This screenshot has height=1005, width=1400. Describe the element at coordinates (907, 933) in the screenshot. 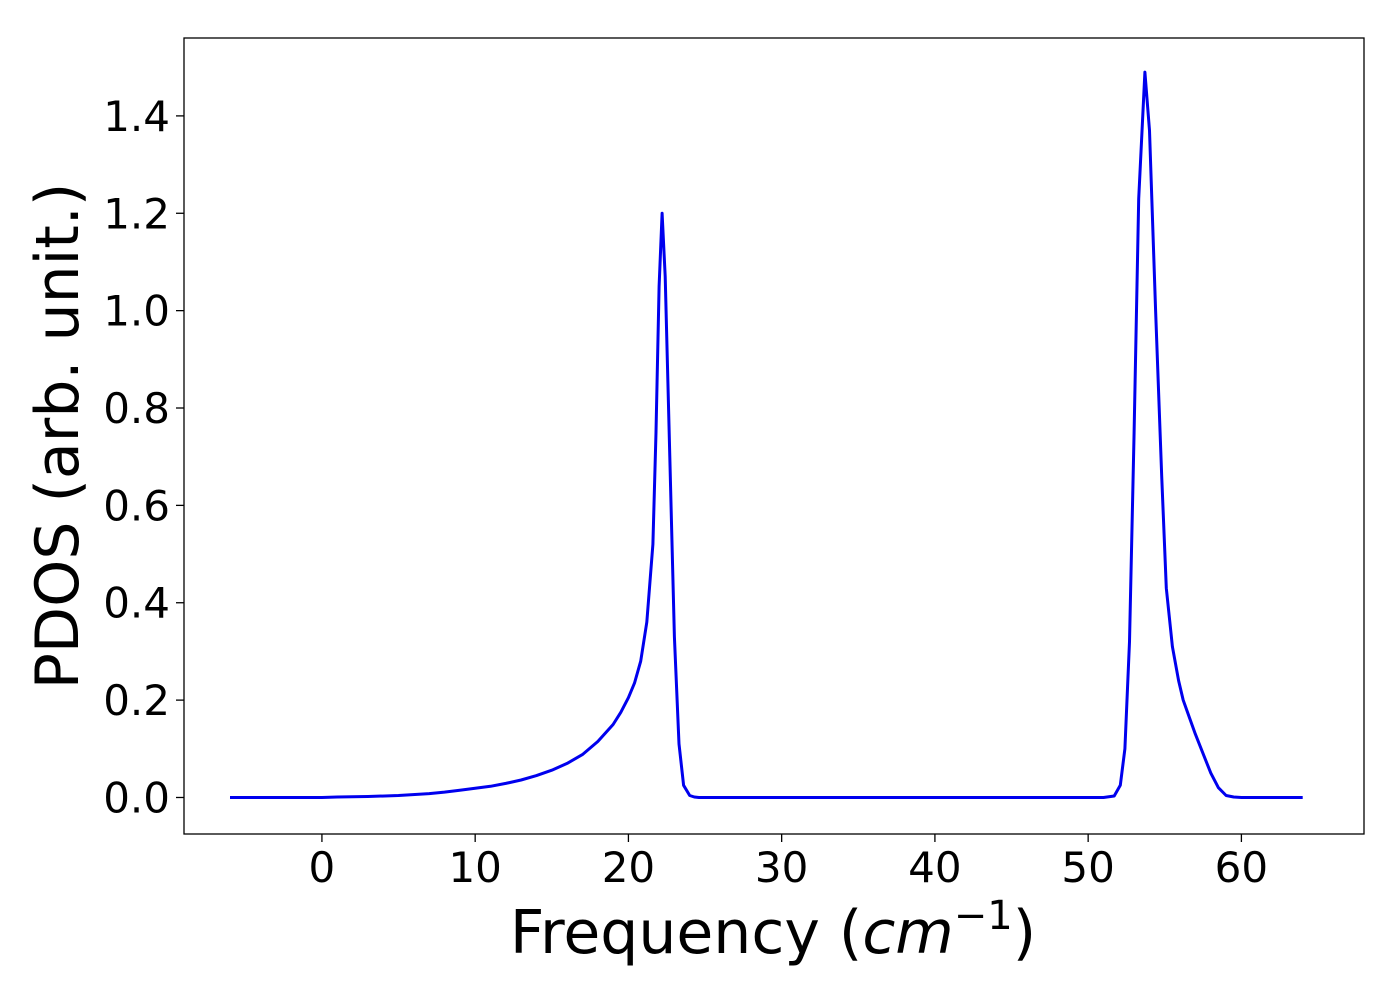

I see `x-axis-label-unit: cm` at that location.